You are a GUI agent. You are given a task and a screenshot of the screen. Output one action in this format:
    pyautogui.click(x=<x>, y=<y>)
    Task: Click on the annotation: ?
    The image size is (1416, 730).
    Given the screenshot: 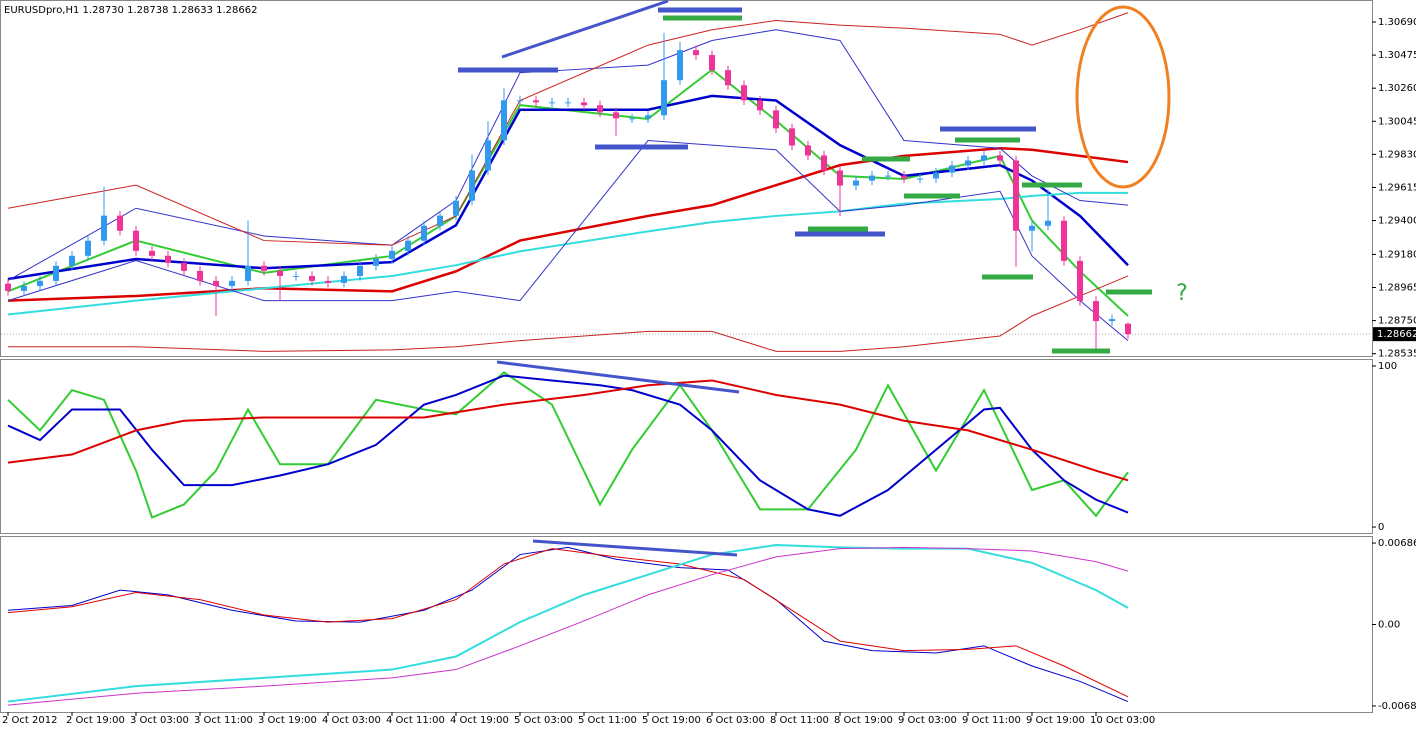 What is the action you would take?
    pyautogui.click(x=1182, y=293)
    